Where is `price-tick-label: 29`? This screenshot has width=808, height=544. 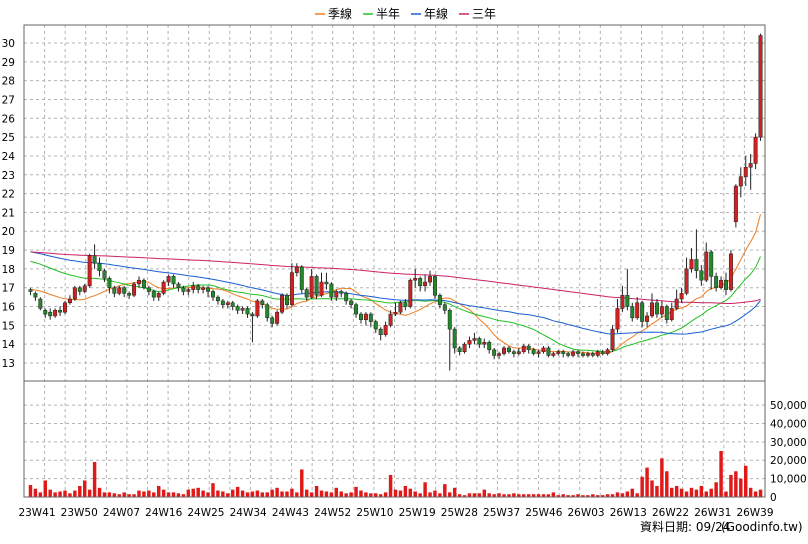
price-tick-label: 29 is located at coordinates (8, 63).